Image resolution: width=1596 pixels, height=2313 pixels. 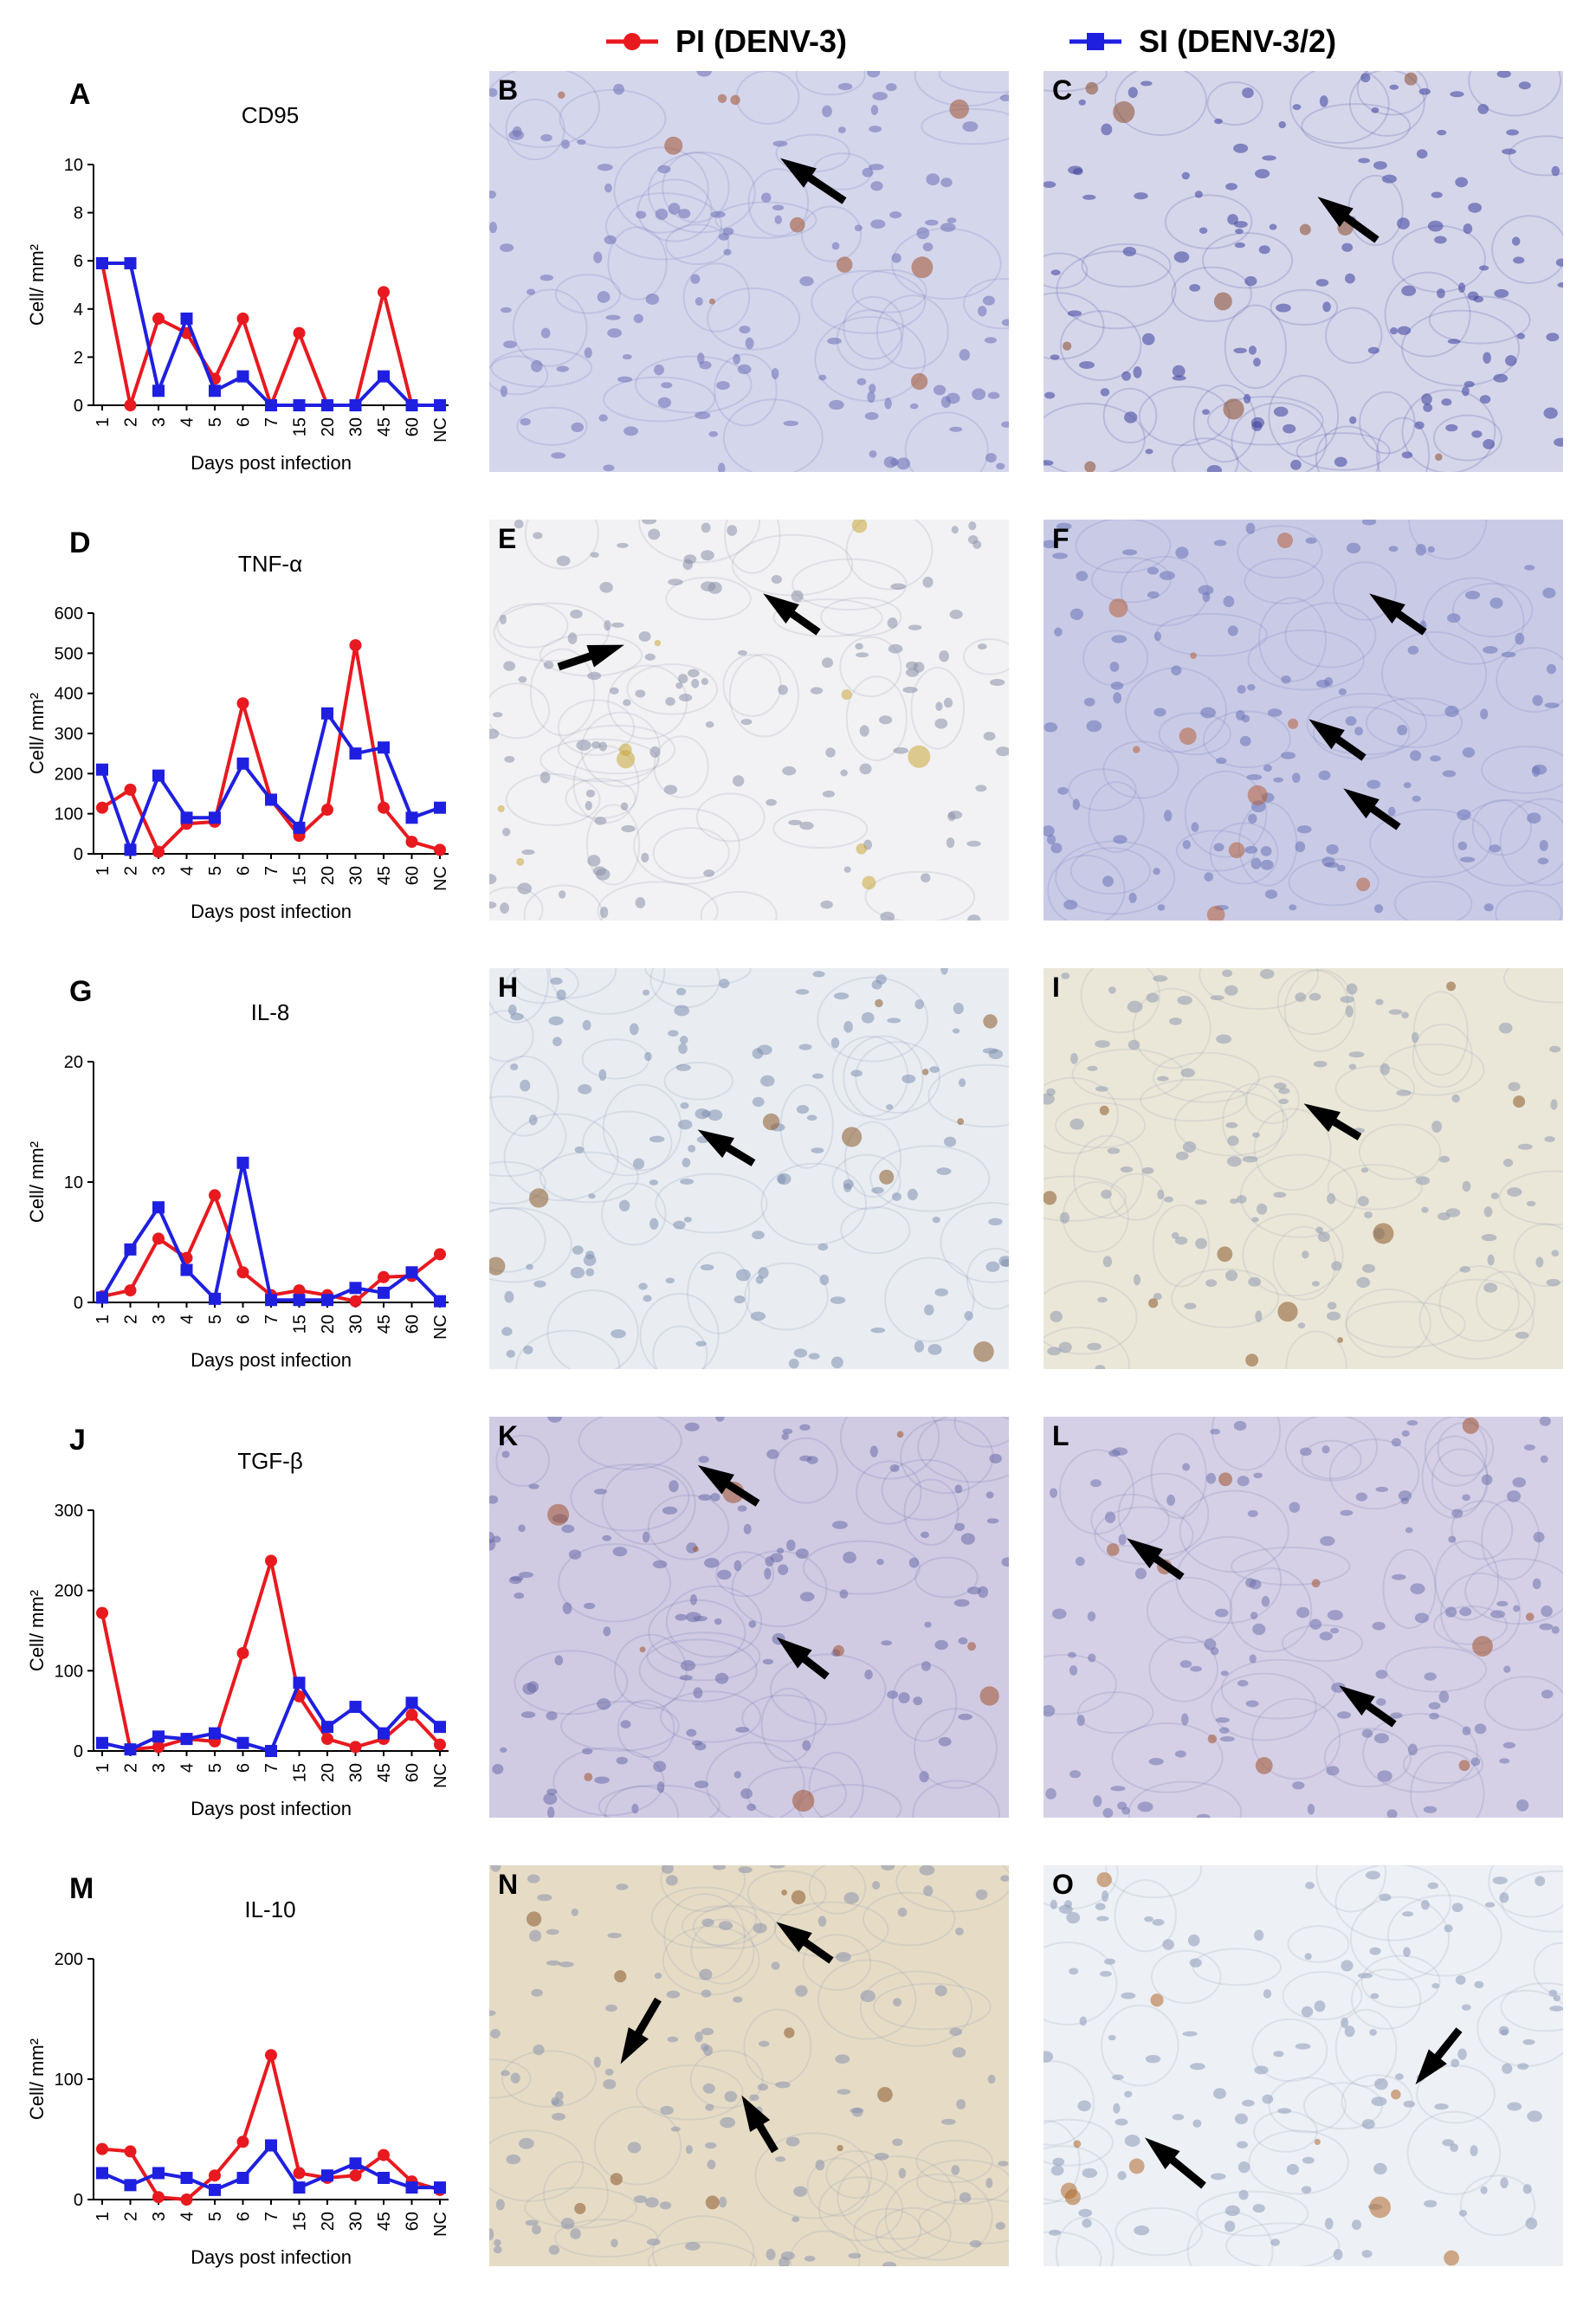 What do you see at coordinates (37, 285) in the screenshot?
I see `y-axis-label: Cell/ mm²` at bounding box center [37, 285].